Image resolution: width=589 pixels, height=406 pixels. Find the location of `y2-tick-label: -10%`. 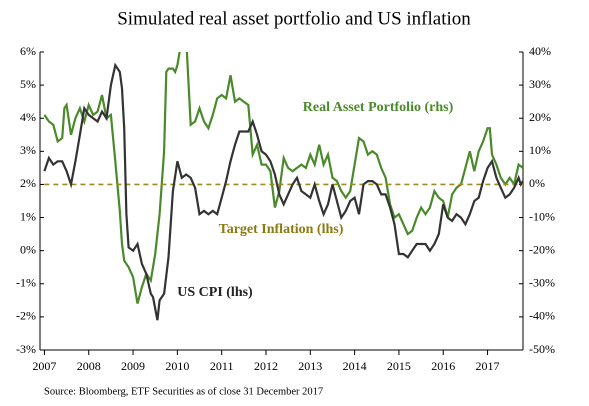

y2-tick-label: -10% is located at coordinates (542, 216).